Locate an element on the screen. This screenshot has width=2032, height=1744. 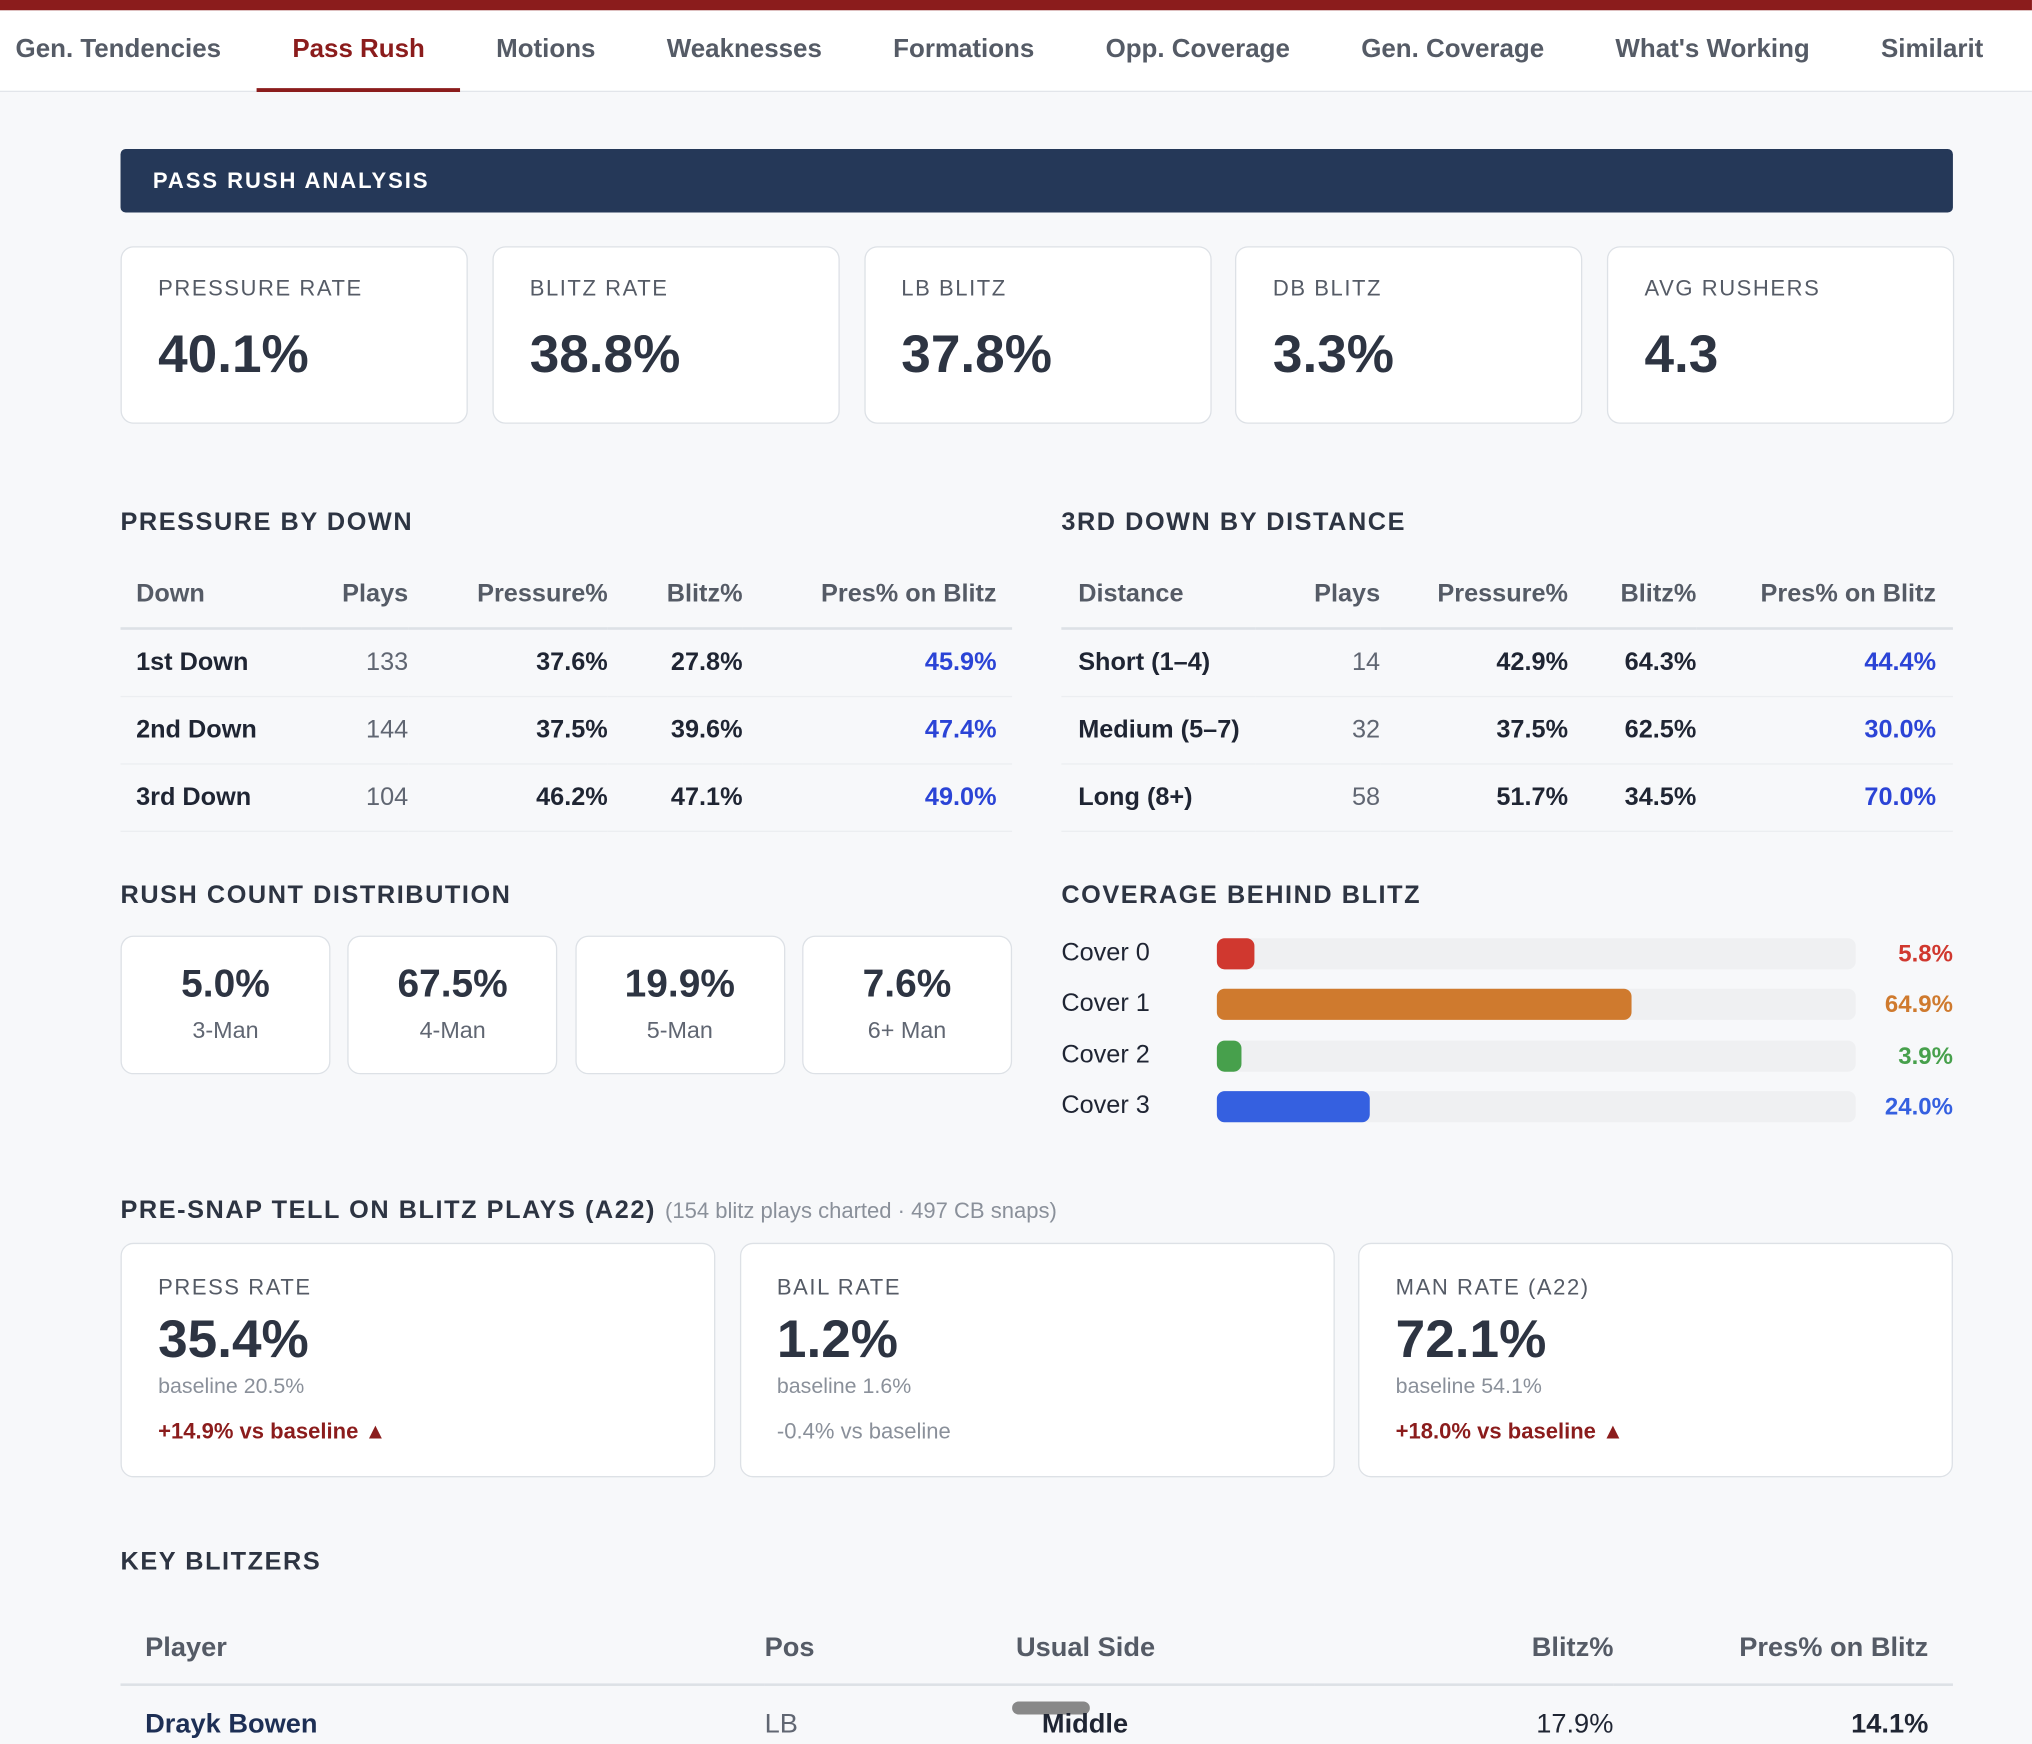
table-cell: 46.2% is located at coordinates (508, 798).